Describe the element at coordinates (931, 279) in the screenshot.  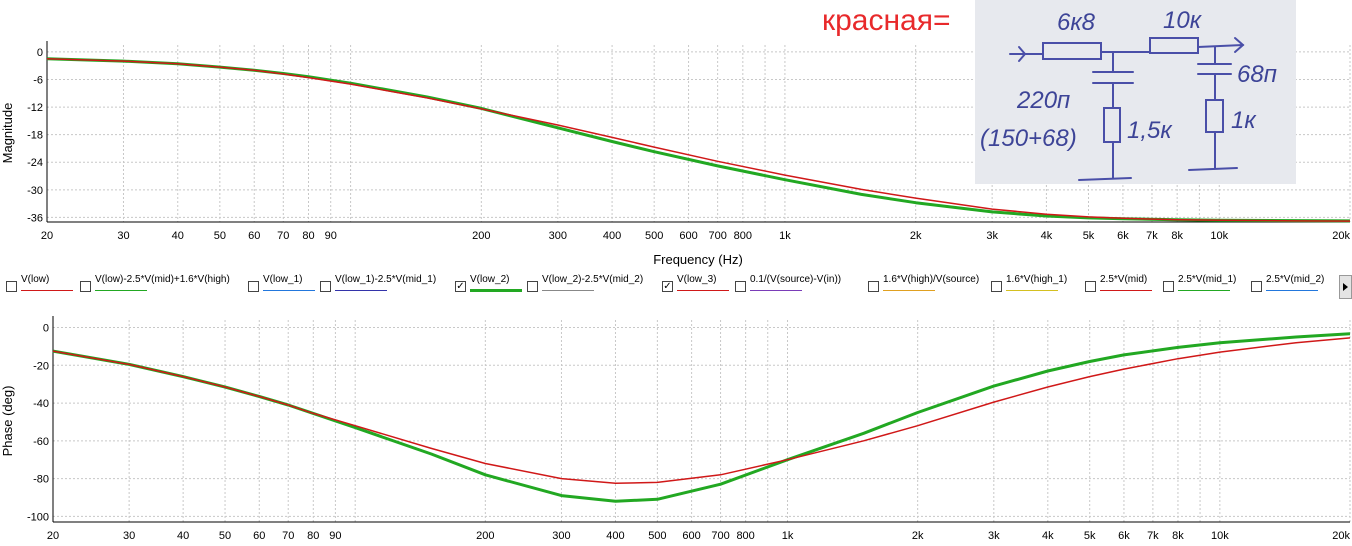
I see `legend-label: 1.6*V(high)/V(source)` at that location.